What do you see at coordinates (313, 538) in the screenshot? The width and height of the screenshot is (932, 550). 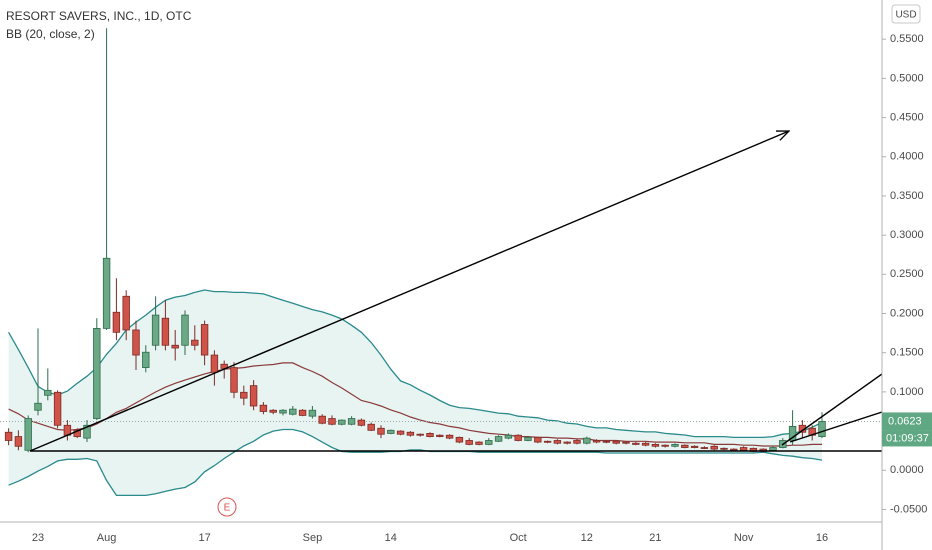 I see `x-tick-label: Sep` at bounding box center [313, 538].